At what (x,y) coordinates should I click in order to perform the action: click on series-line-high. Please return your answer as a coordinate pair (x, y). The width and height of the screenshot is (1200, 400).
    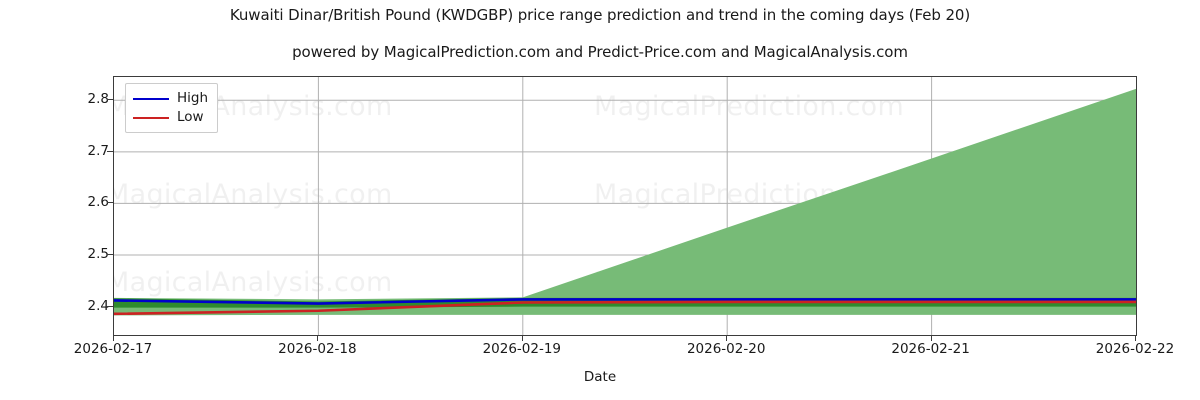
    Looking at the image, I should click on (625, 301).